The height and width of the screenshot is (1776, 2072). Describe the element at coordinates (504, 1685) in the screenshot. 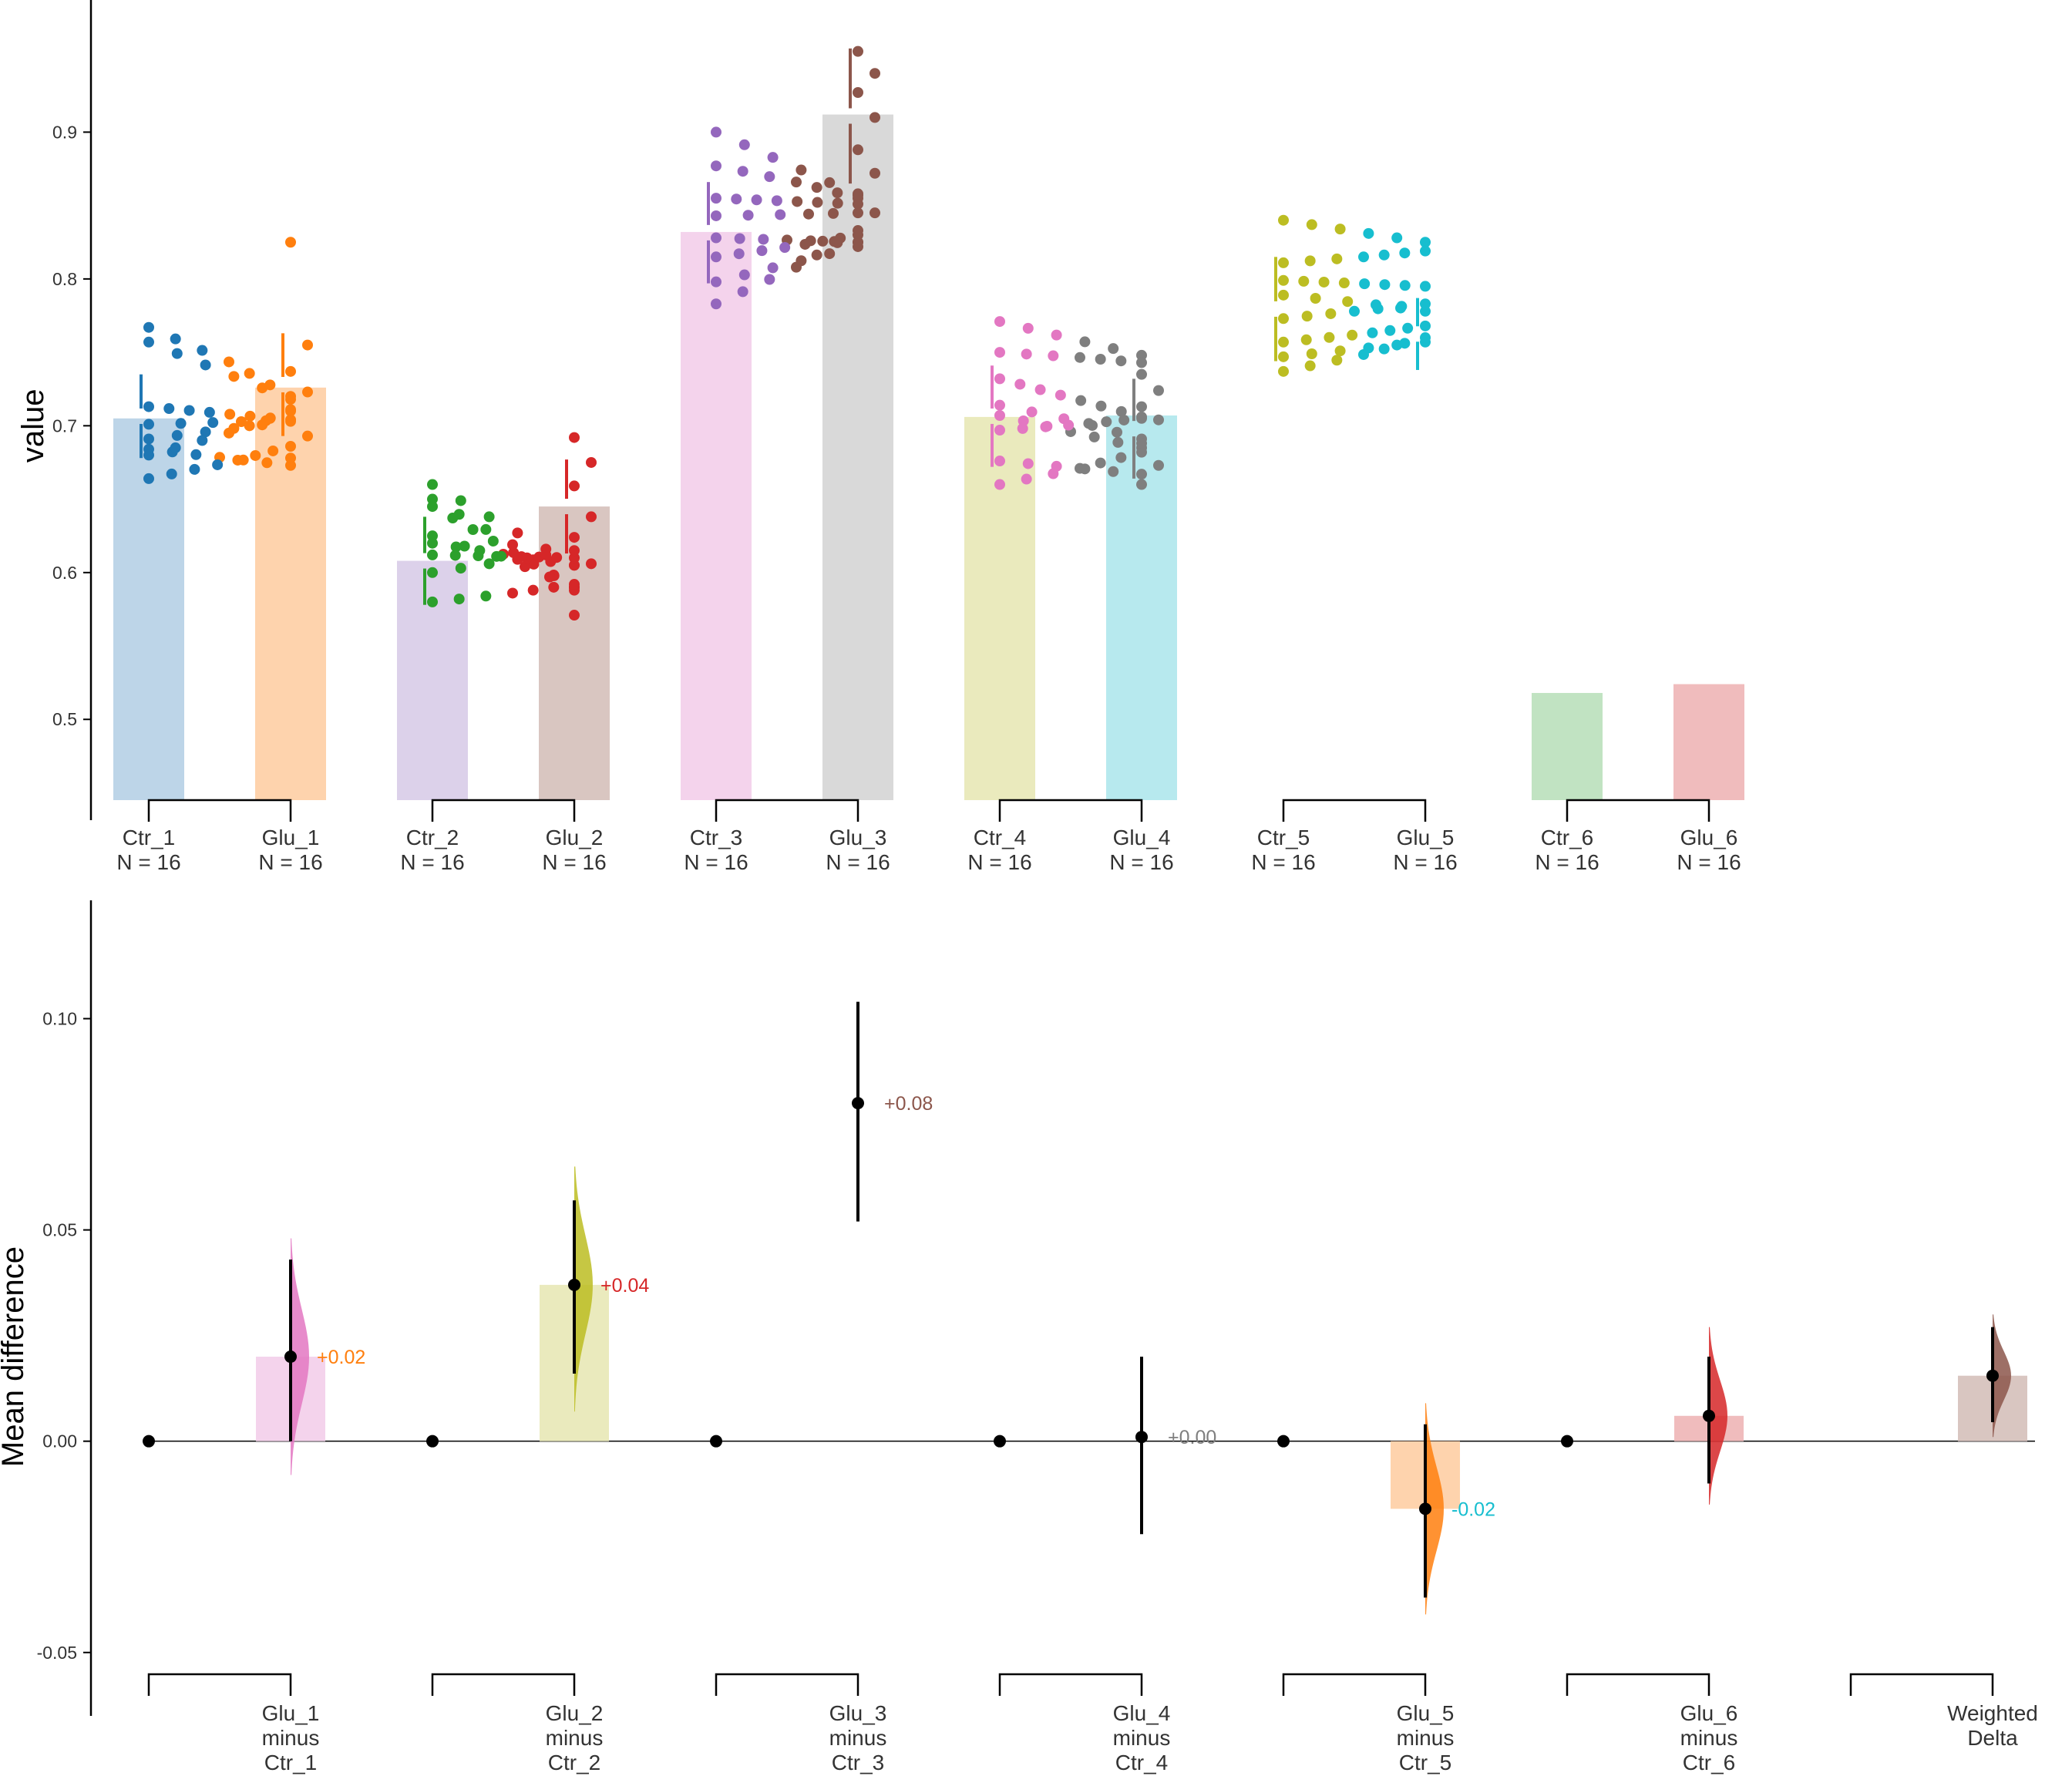

I see `contrast-bracket` at that location.